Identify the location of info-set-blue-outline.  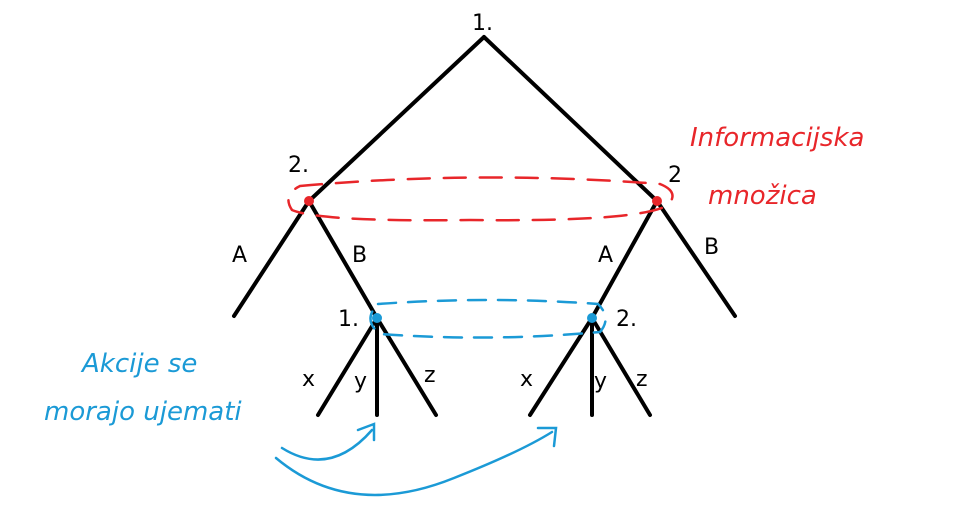
(488, 318).